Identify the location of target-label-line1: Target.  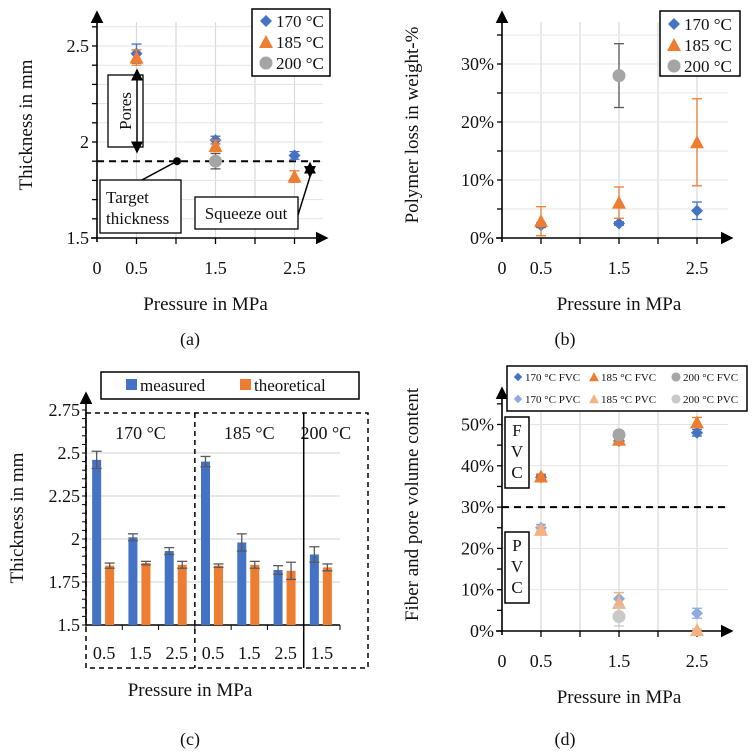
(127, 197).